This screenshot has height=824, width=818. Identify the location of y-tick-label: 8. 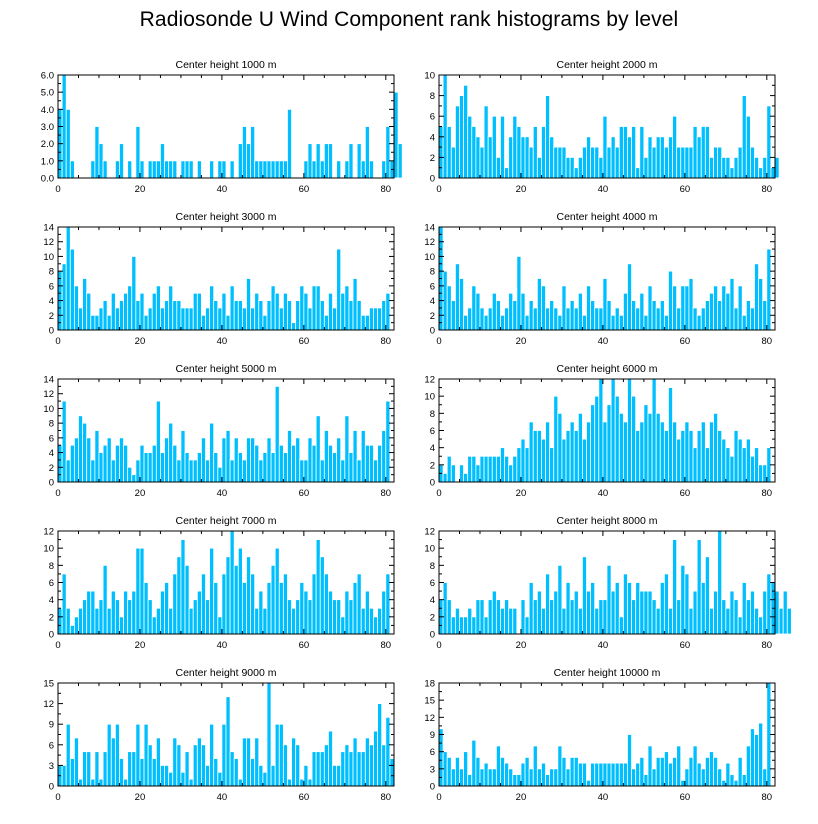
(432, 566).